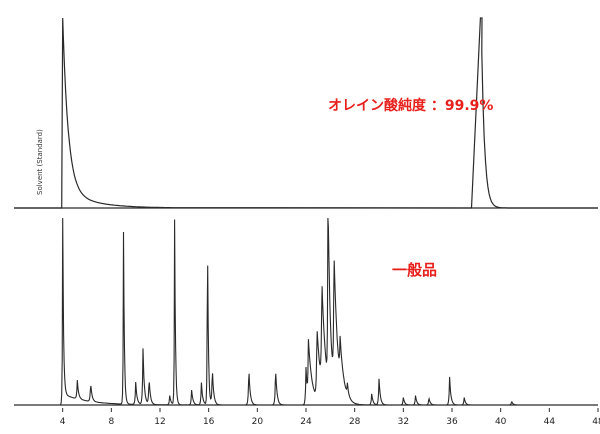  Describe the element at coordinates (550, 422) in the screenshot. I see `x-tick-label: 44` at that location.